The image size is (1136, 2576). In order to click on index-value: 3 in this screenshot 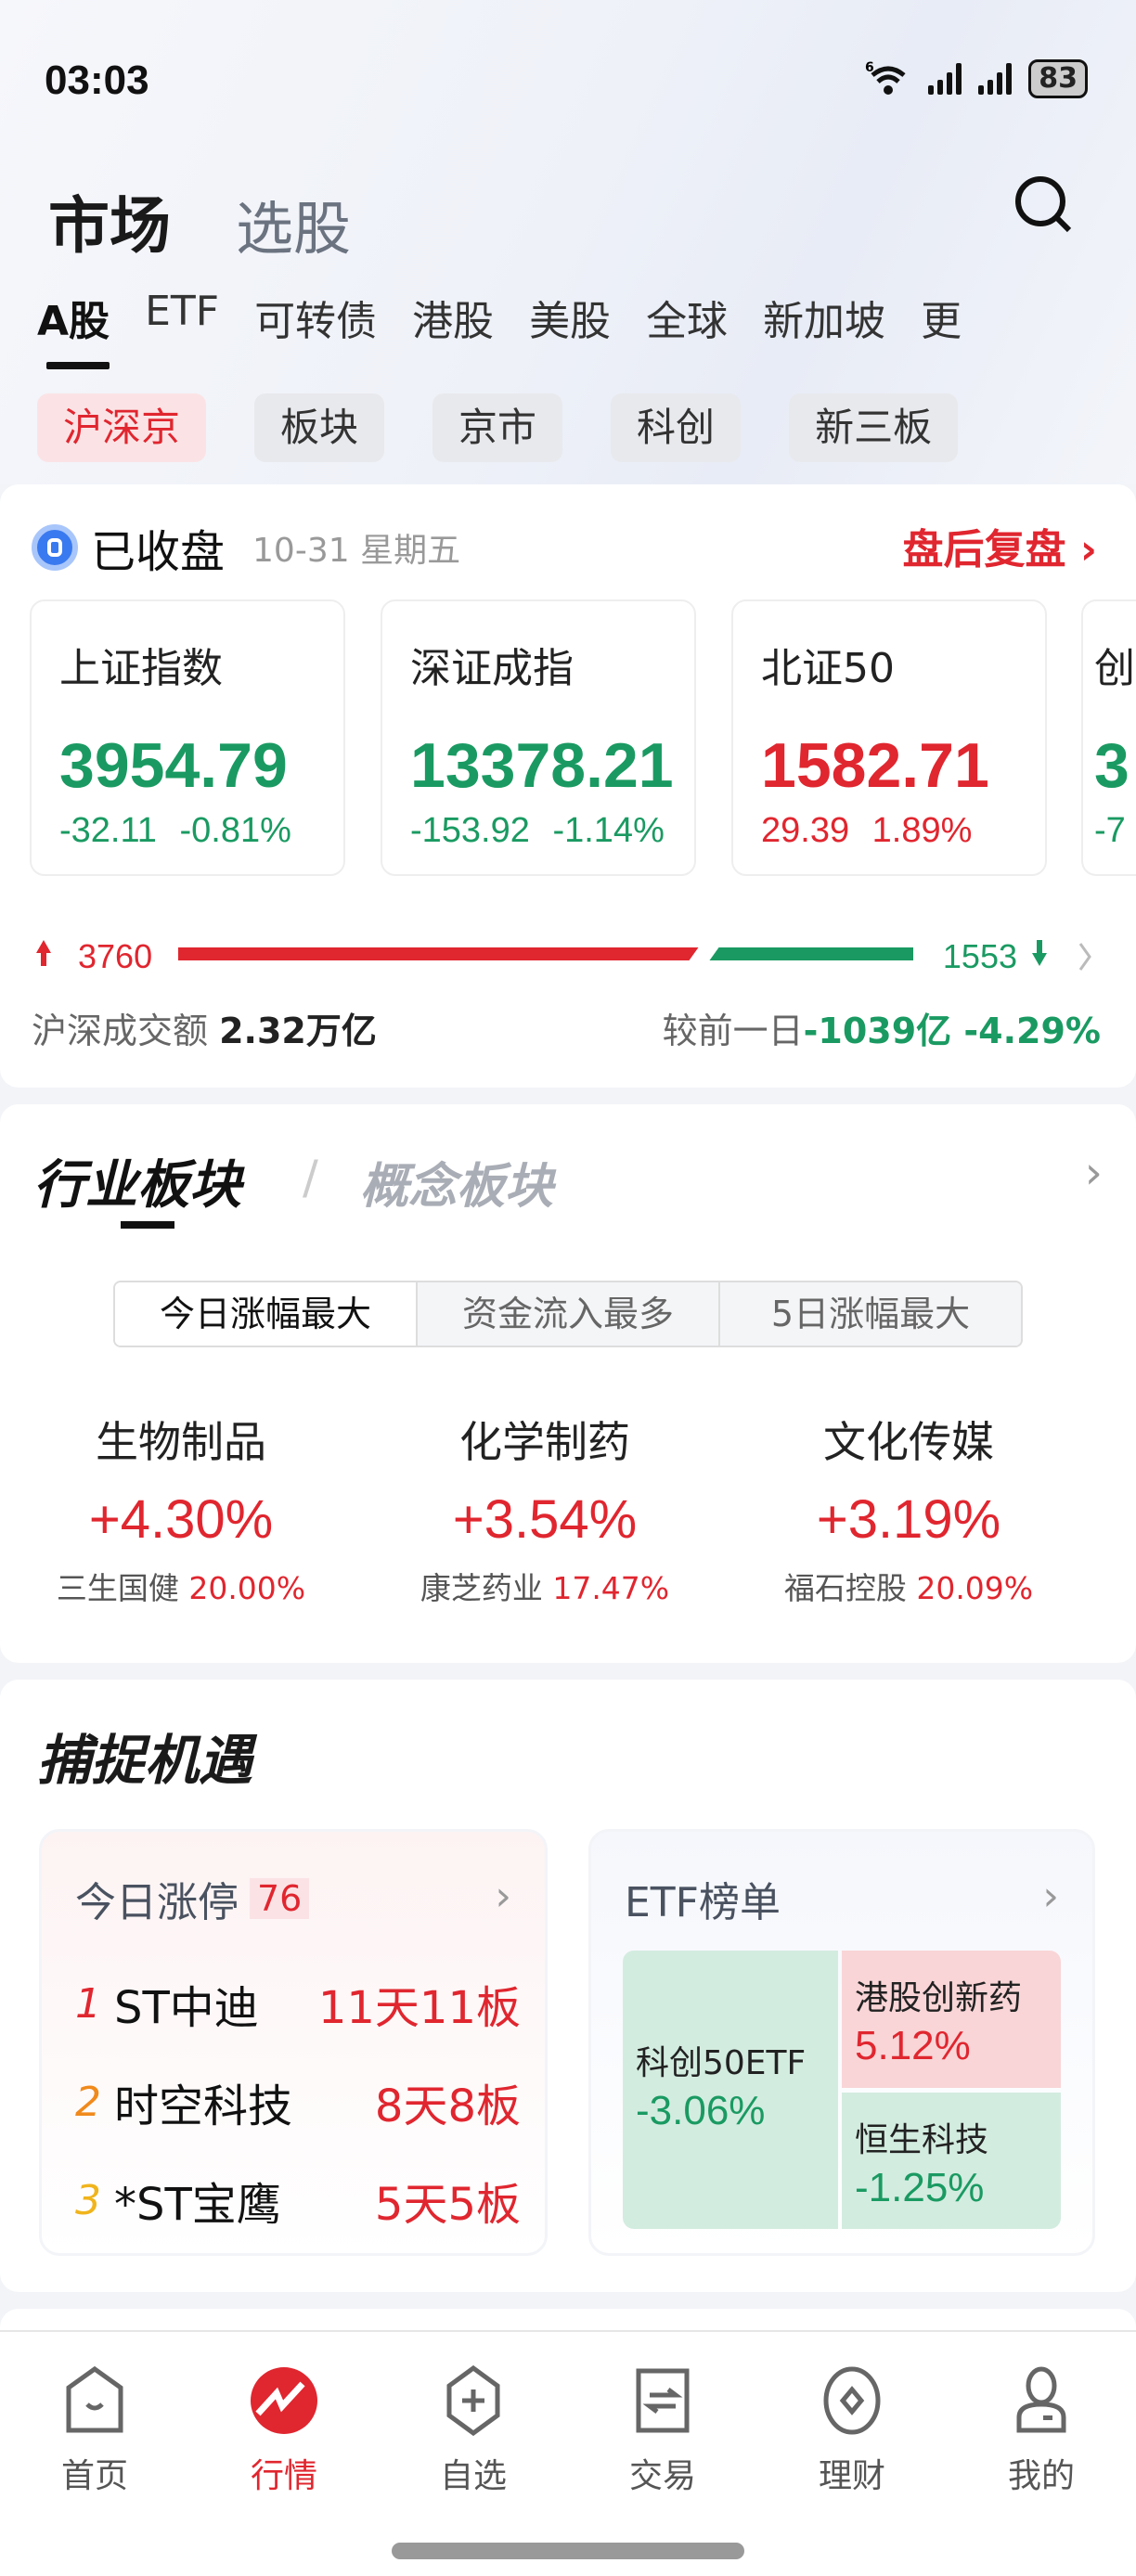, I will do `click(1112, 765)`.